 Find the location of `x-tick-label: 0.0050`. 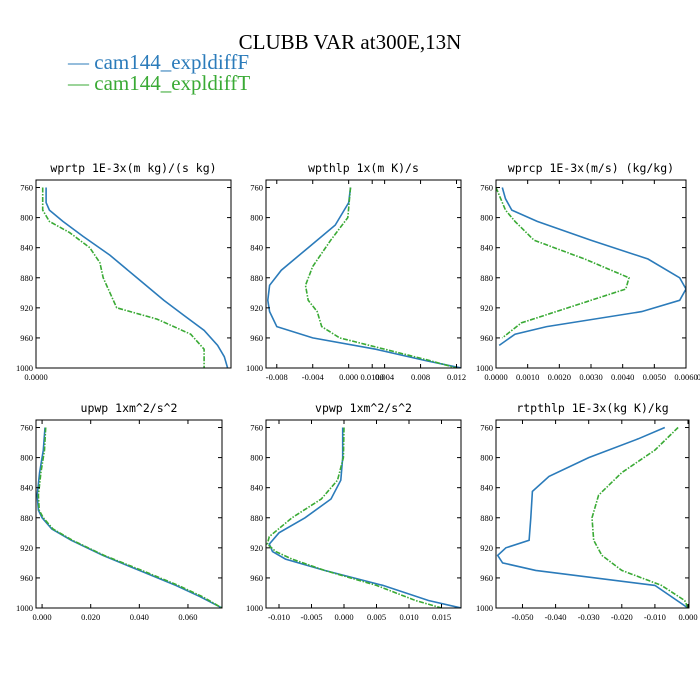

x-tick-label: 0.0050 is located at coordinates (654, 377).